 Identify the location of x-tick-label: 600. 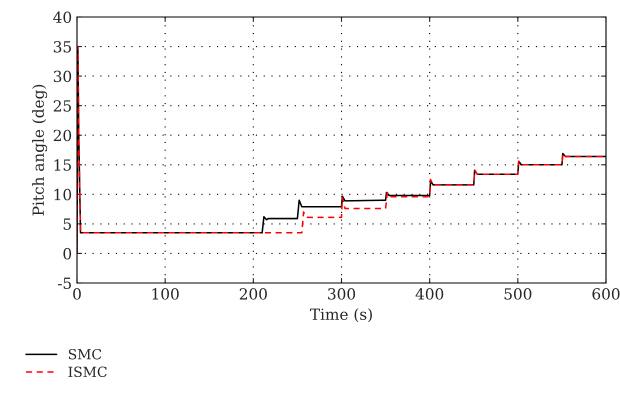
(606, 294).